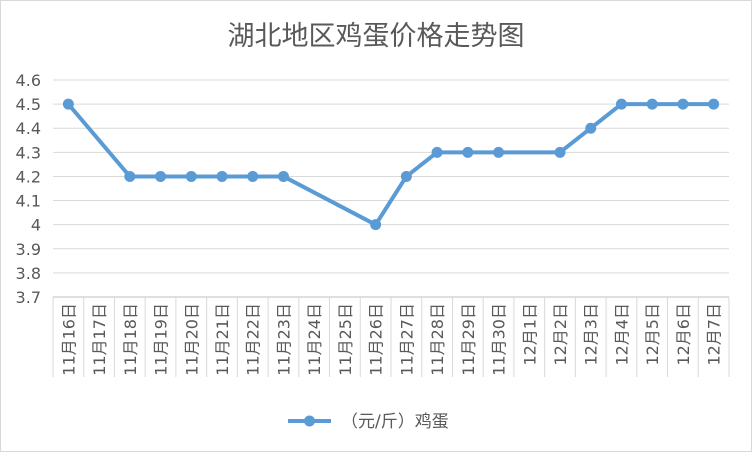  I want to click on legend: （元/斤）鸡蛋, so click(368, 422).